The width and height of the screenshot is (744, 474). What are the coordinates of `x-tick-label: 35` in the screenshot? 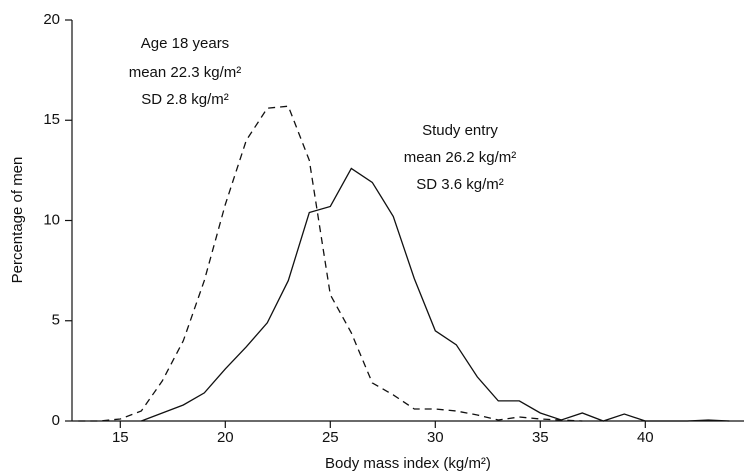 It's located at (540, 437).